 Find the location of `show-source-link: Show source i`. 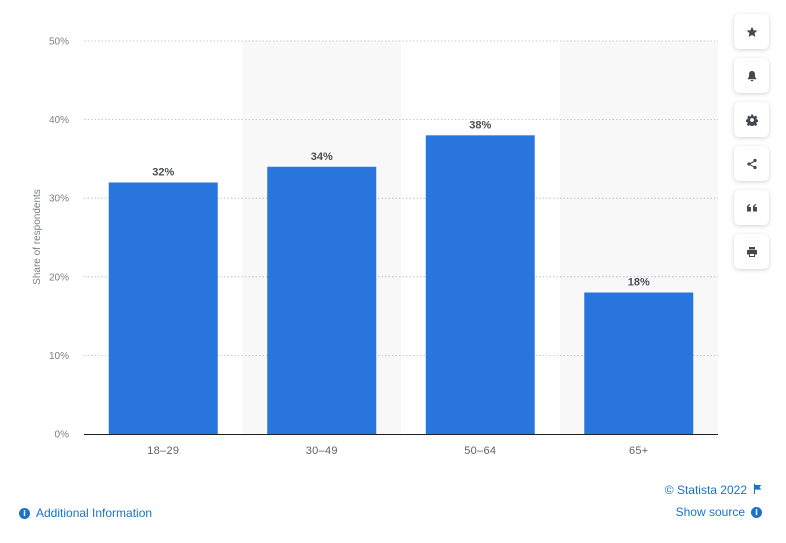

show-source-link: Show source i is located at coordinates (713, 512).